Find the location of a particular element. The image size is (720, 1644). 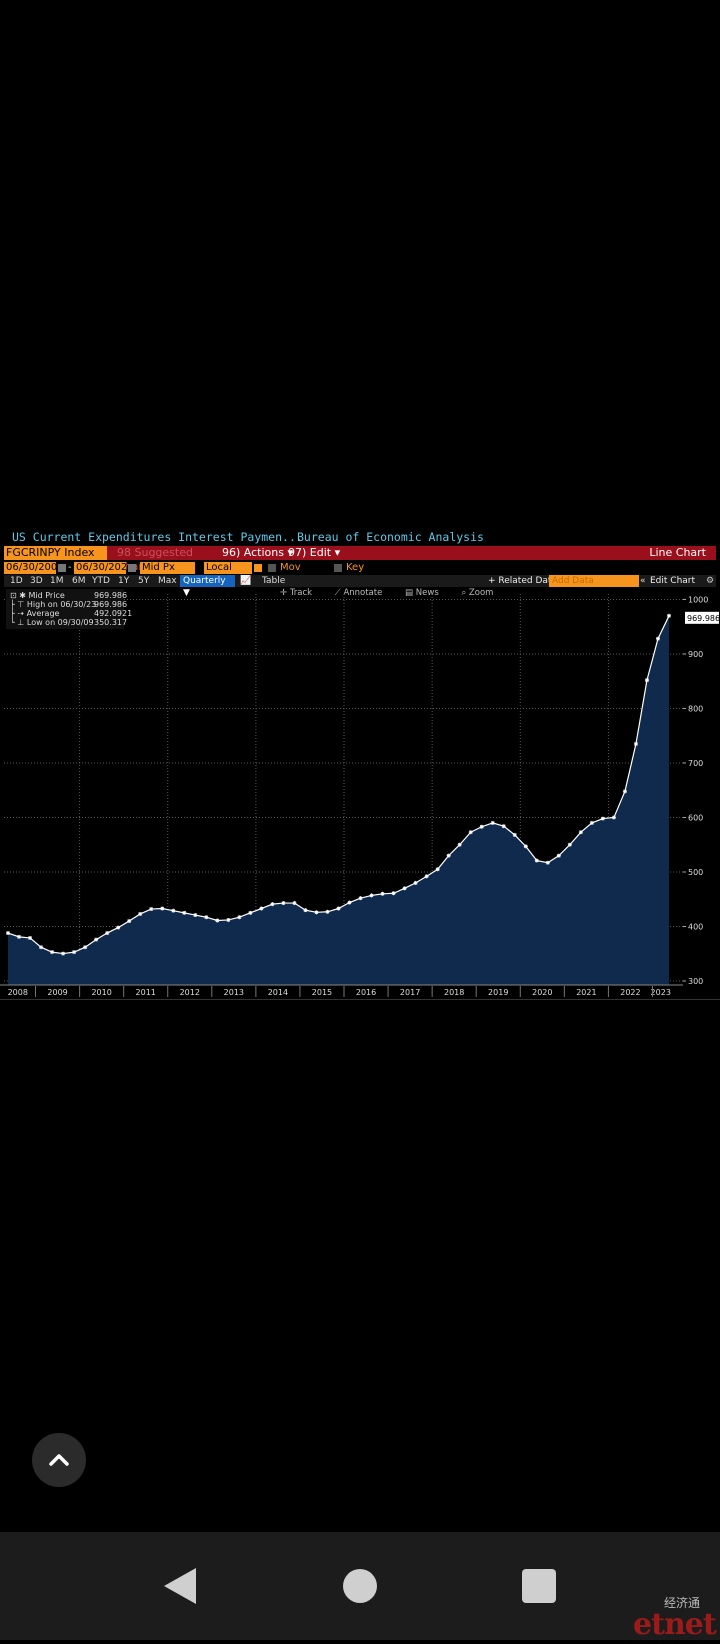

collapse-icon: « is located at coordinates (643, 581).